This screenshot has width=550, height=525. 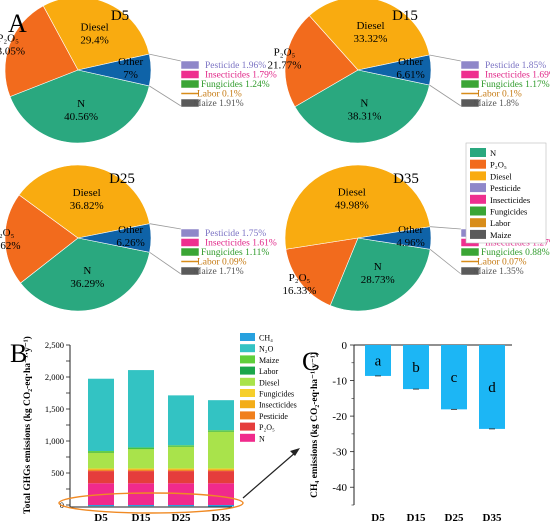 I want to click on legend-b-label: Fungicides, so click(x=276, y=394).